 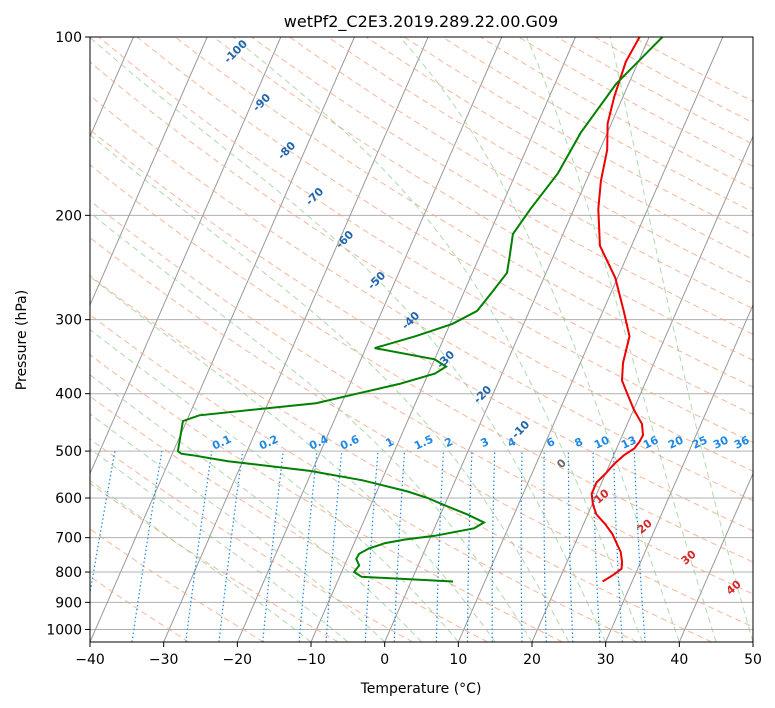 What do you see at coordinates (384, 660) in the screenshot?
I see `x-tick-label: 0` at bounding box center [384, 660].